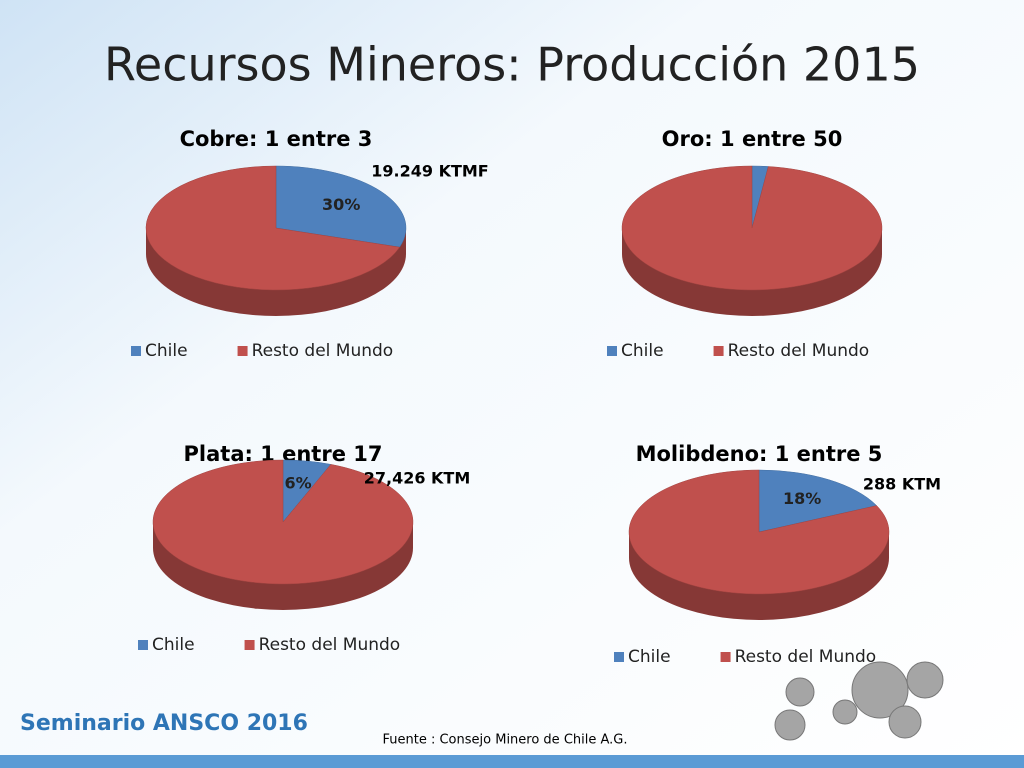 The width and height of the screenshot is (1024, 768). I want to click on slide-title: Recursos Mineros: Producción 2015, so click(512, 65).